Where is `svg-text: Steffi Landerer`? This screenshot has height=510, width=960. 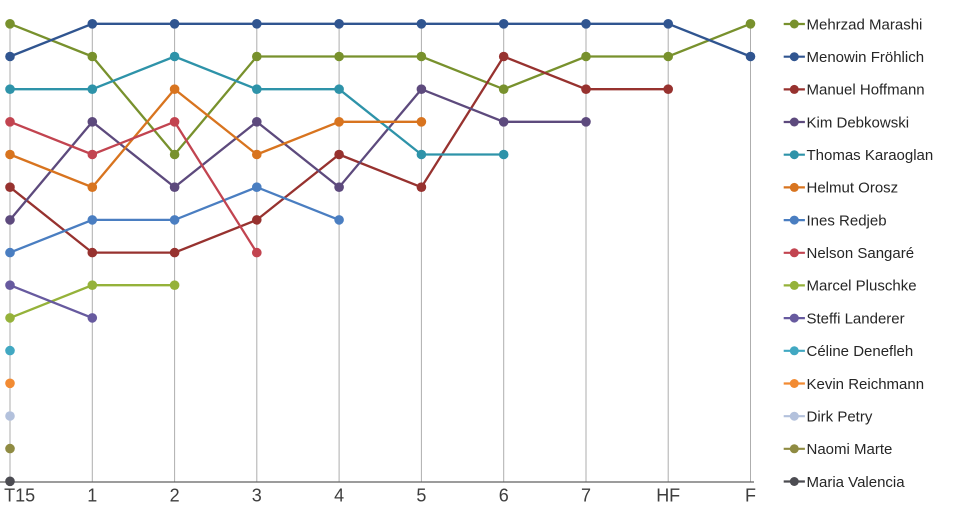 svg-text: Steffi Landerer is located at coordinates (856, 318).